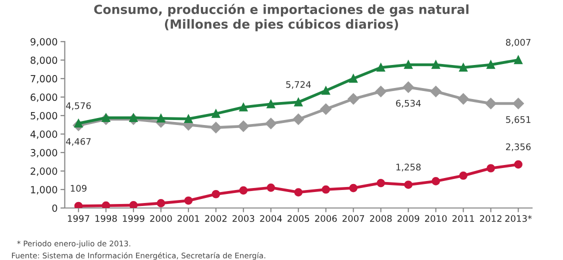 The width and height of the screenshot is (563, 260). I want to click on x-tick-label: 2004, so click(271, 218).